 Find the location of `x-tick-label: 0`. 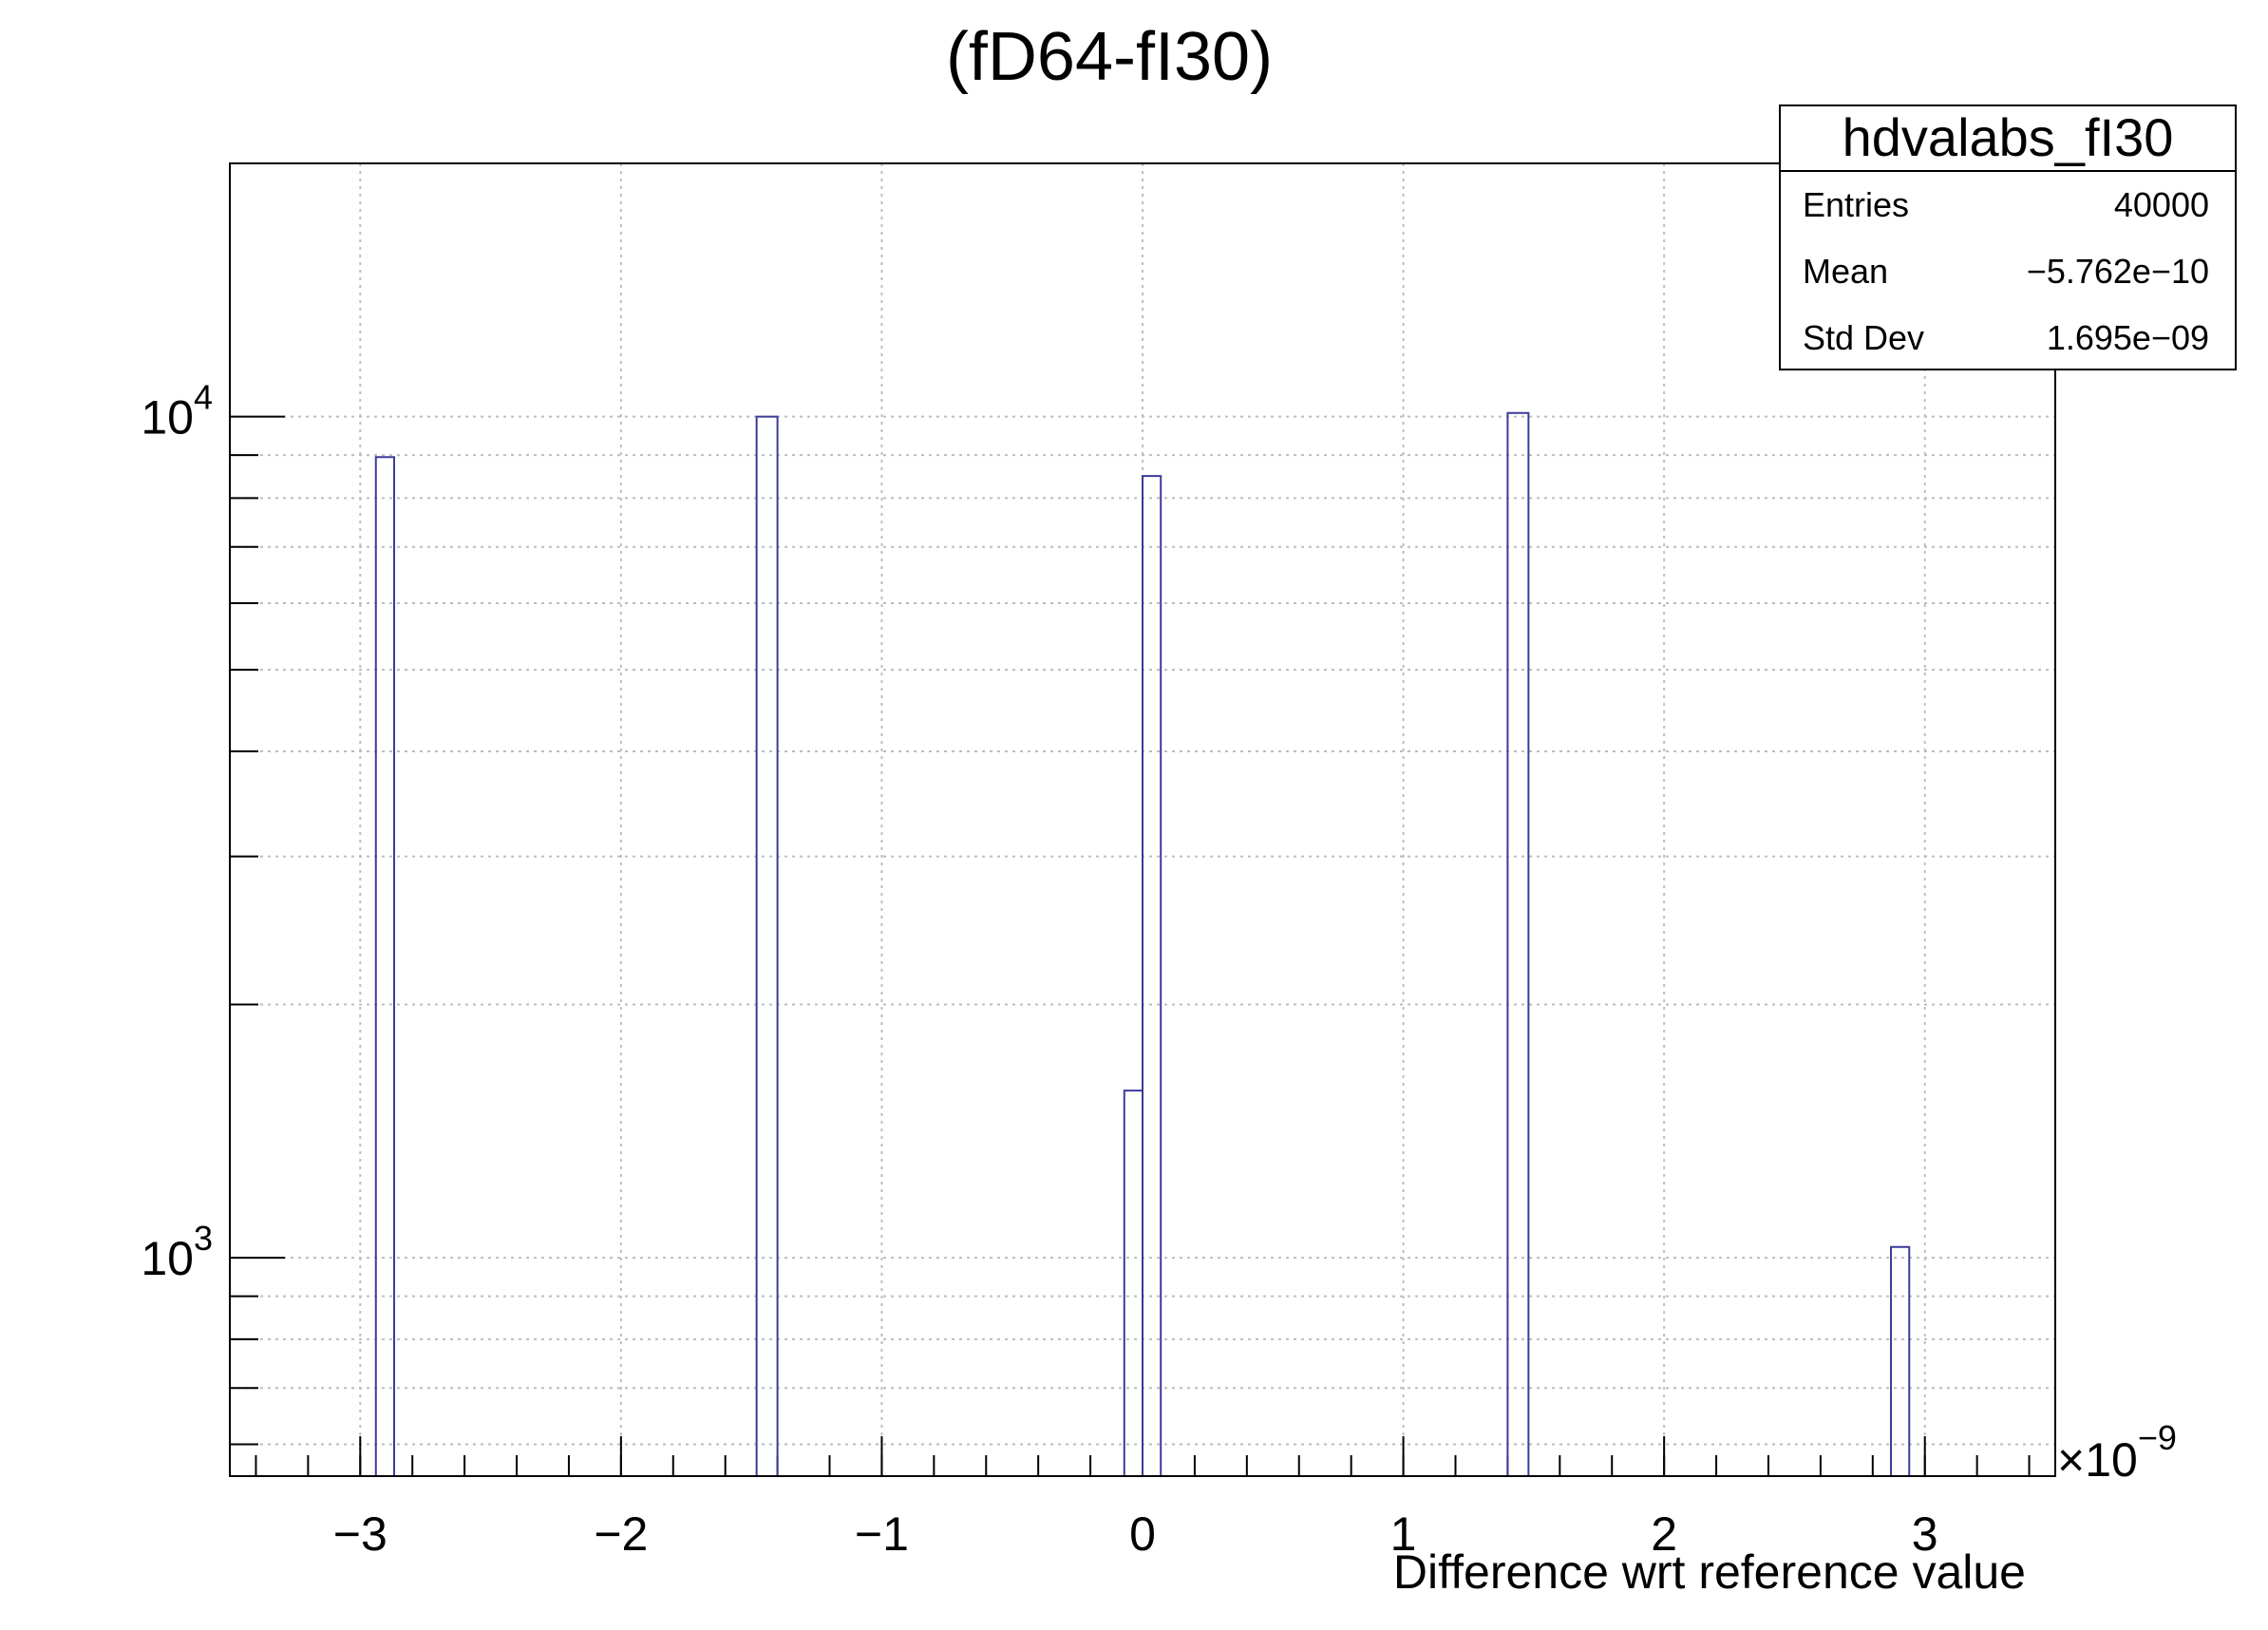

x-tick-label: 0 is located at coordinates (1142, 1534).